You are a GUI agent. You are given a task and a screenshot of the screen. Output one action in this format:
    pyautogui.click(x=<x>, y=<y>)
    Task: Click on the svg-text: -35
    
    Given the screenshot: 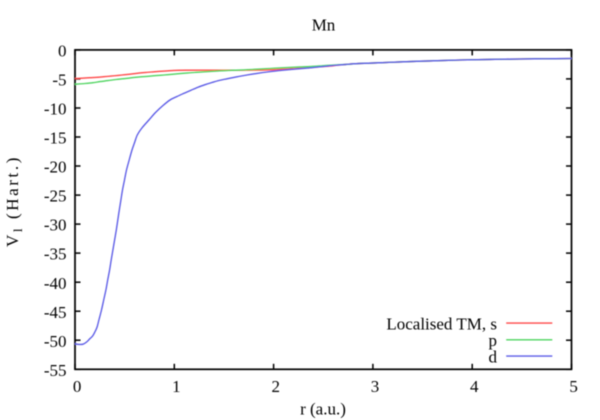 What is the action you would take?
    pyautogui.click(x=55, y=254)
    